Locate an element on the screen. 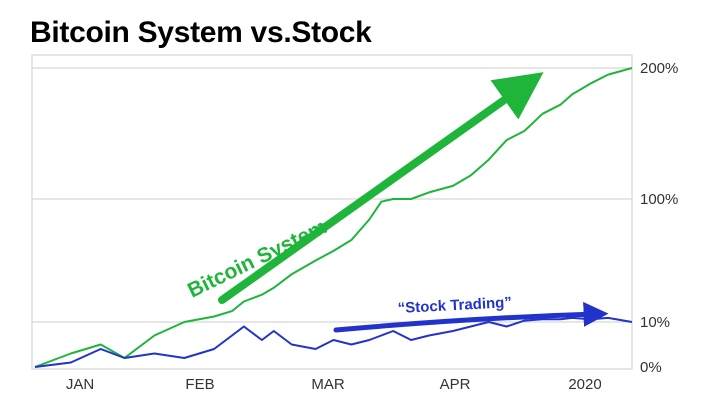 The image size is (720, 406). stock-trading-line is located at coordinates (333, 342).